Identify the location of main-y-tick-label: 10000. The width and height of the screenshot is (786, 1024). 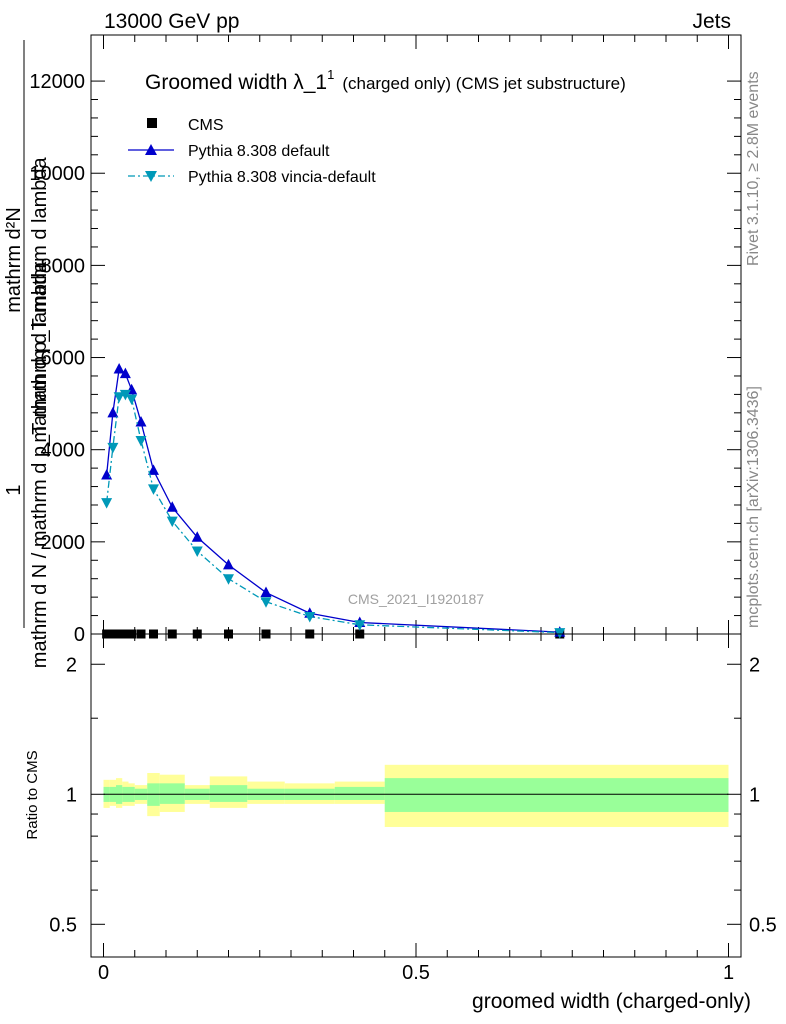
(57, 174).